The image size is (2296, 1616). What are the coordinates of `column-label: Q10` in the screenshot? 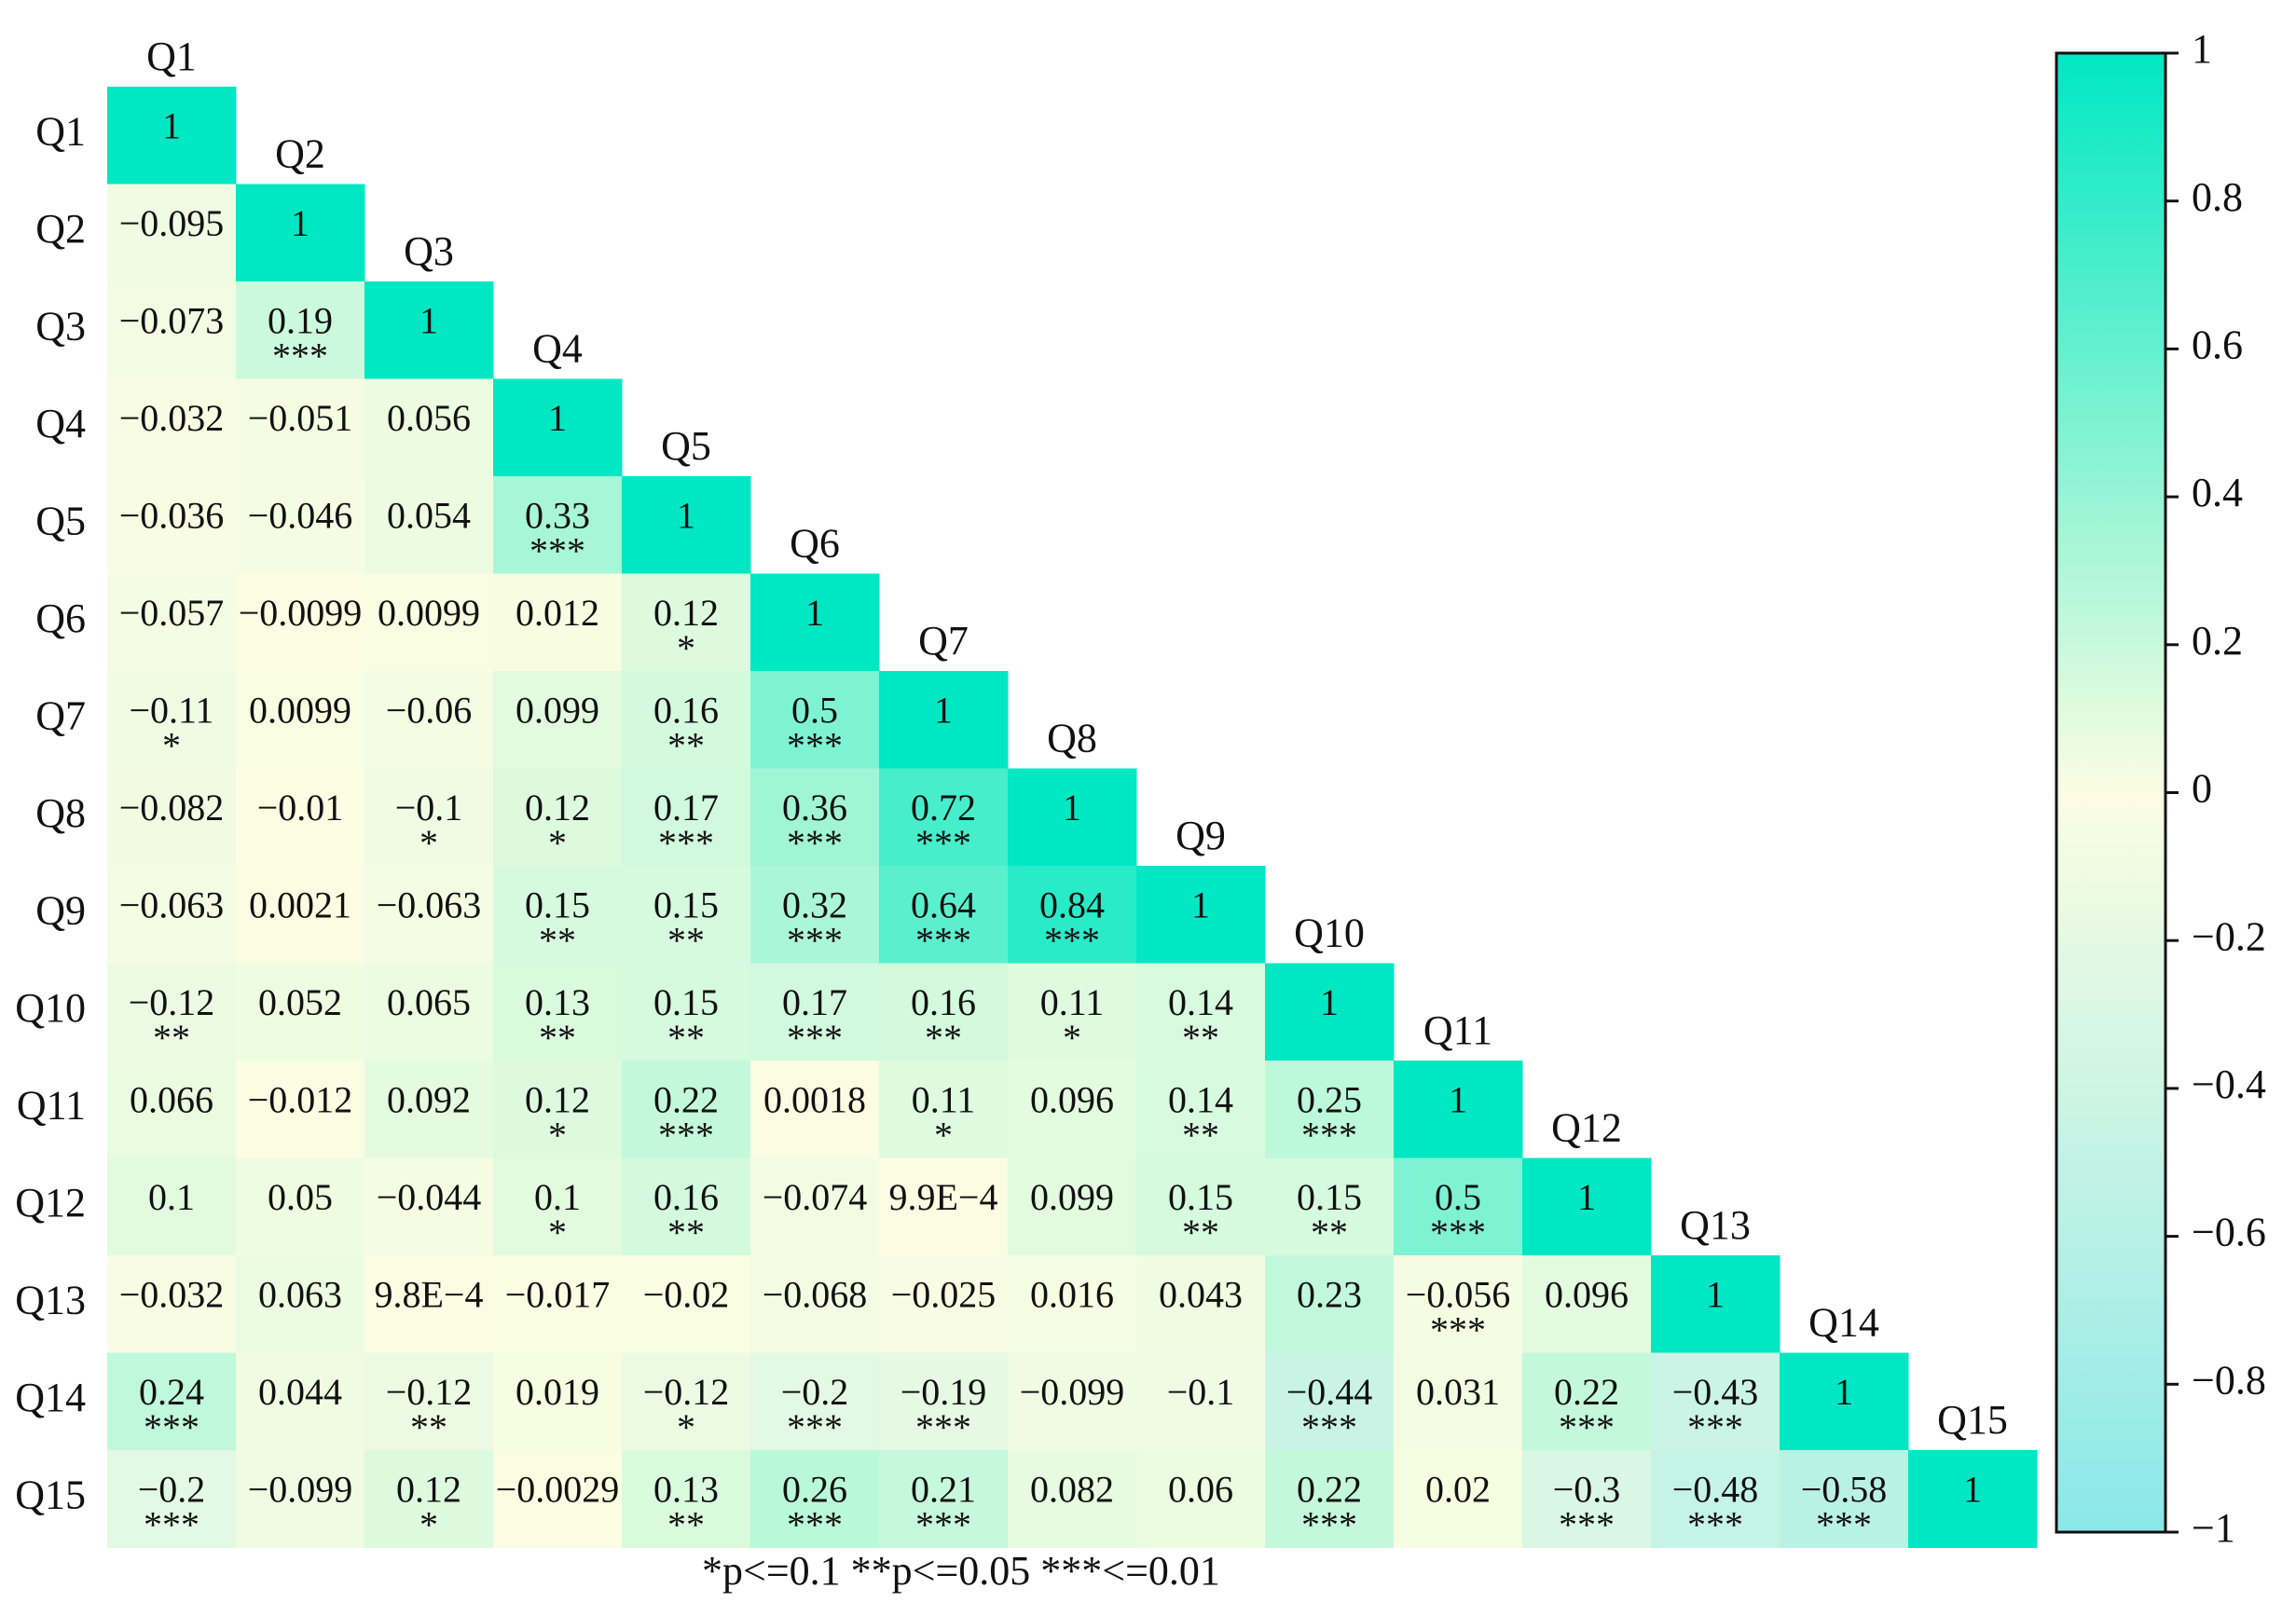 It's located at (1329, 933).